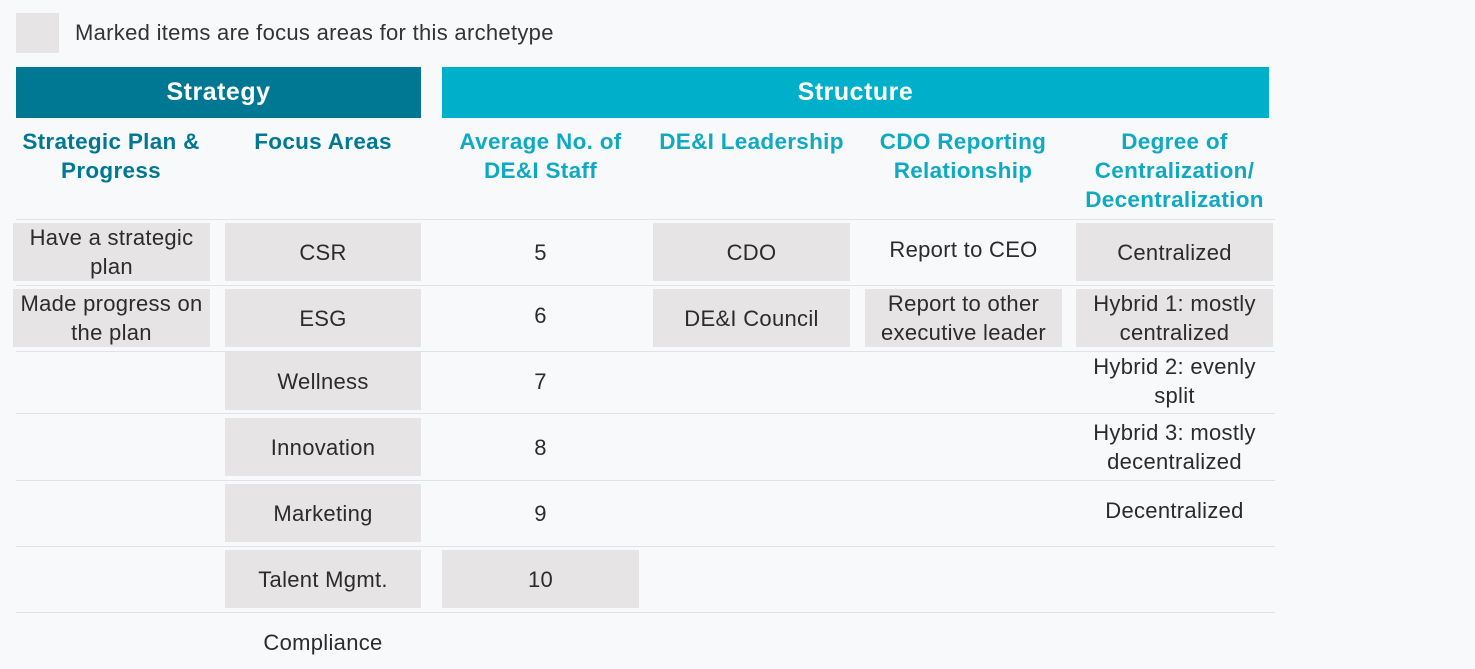 Image resolution: width=1475 pixels, height=669 pixels. What do you see at coordinates (323, 141) in the screenshot?
I see `column-header-focus-areas: Focus Areas` at bounding box center [323, 141].